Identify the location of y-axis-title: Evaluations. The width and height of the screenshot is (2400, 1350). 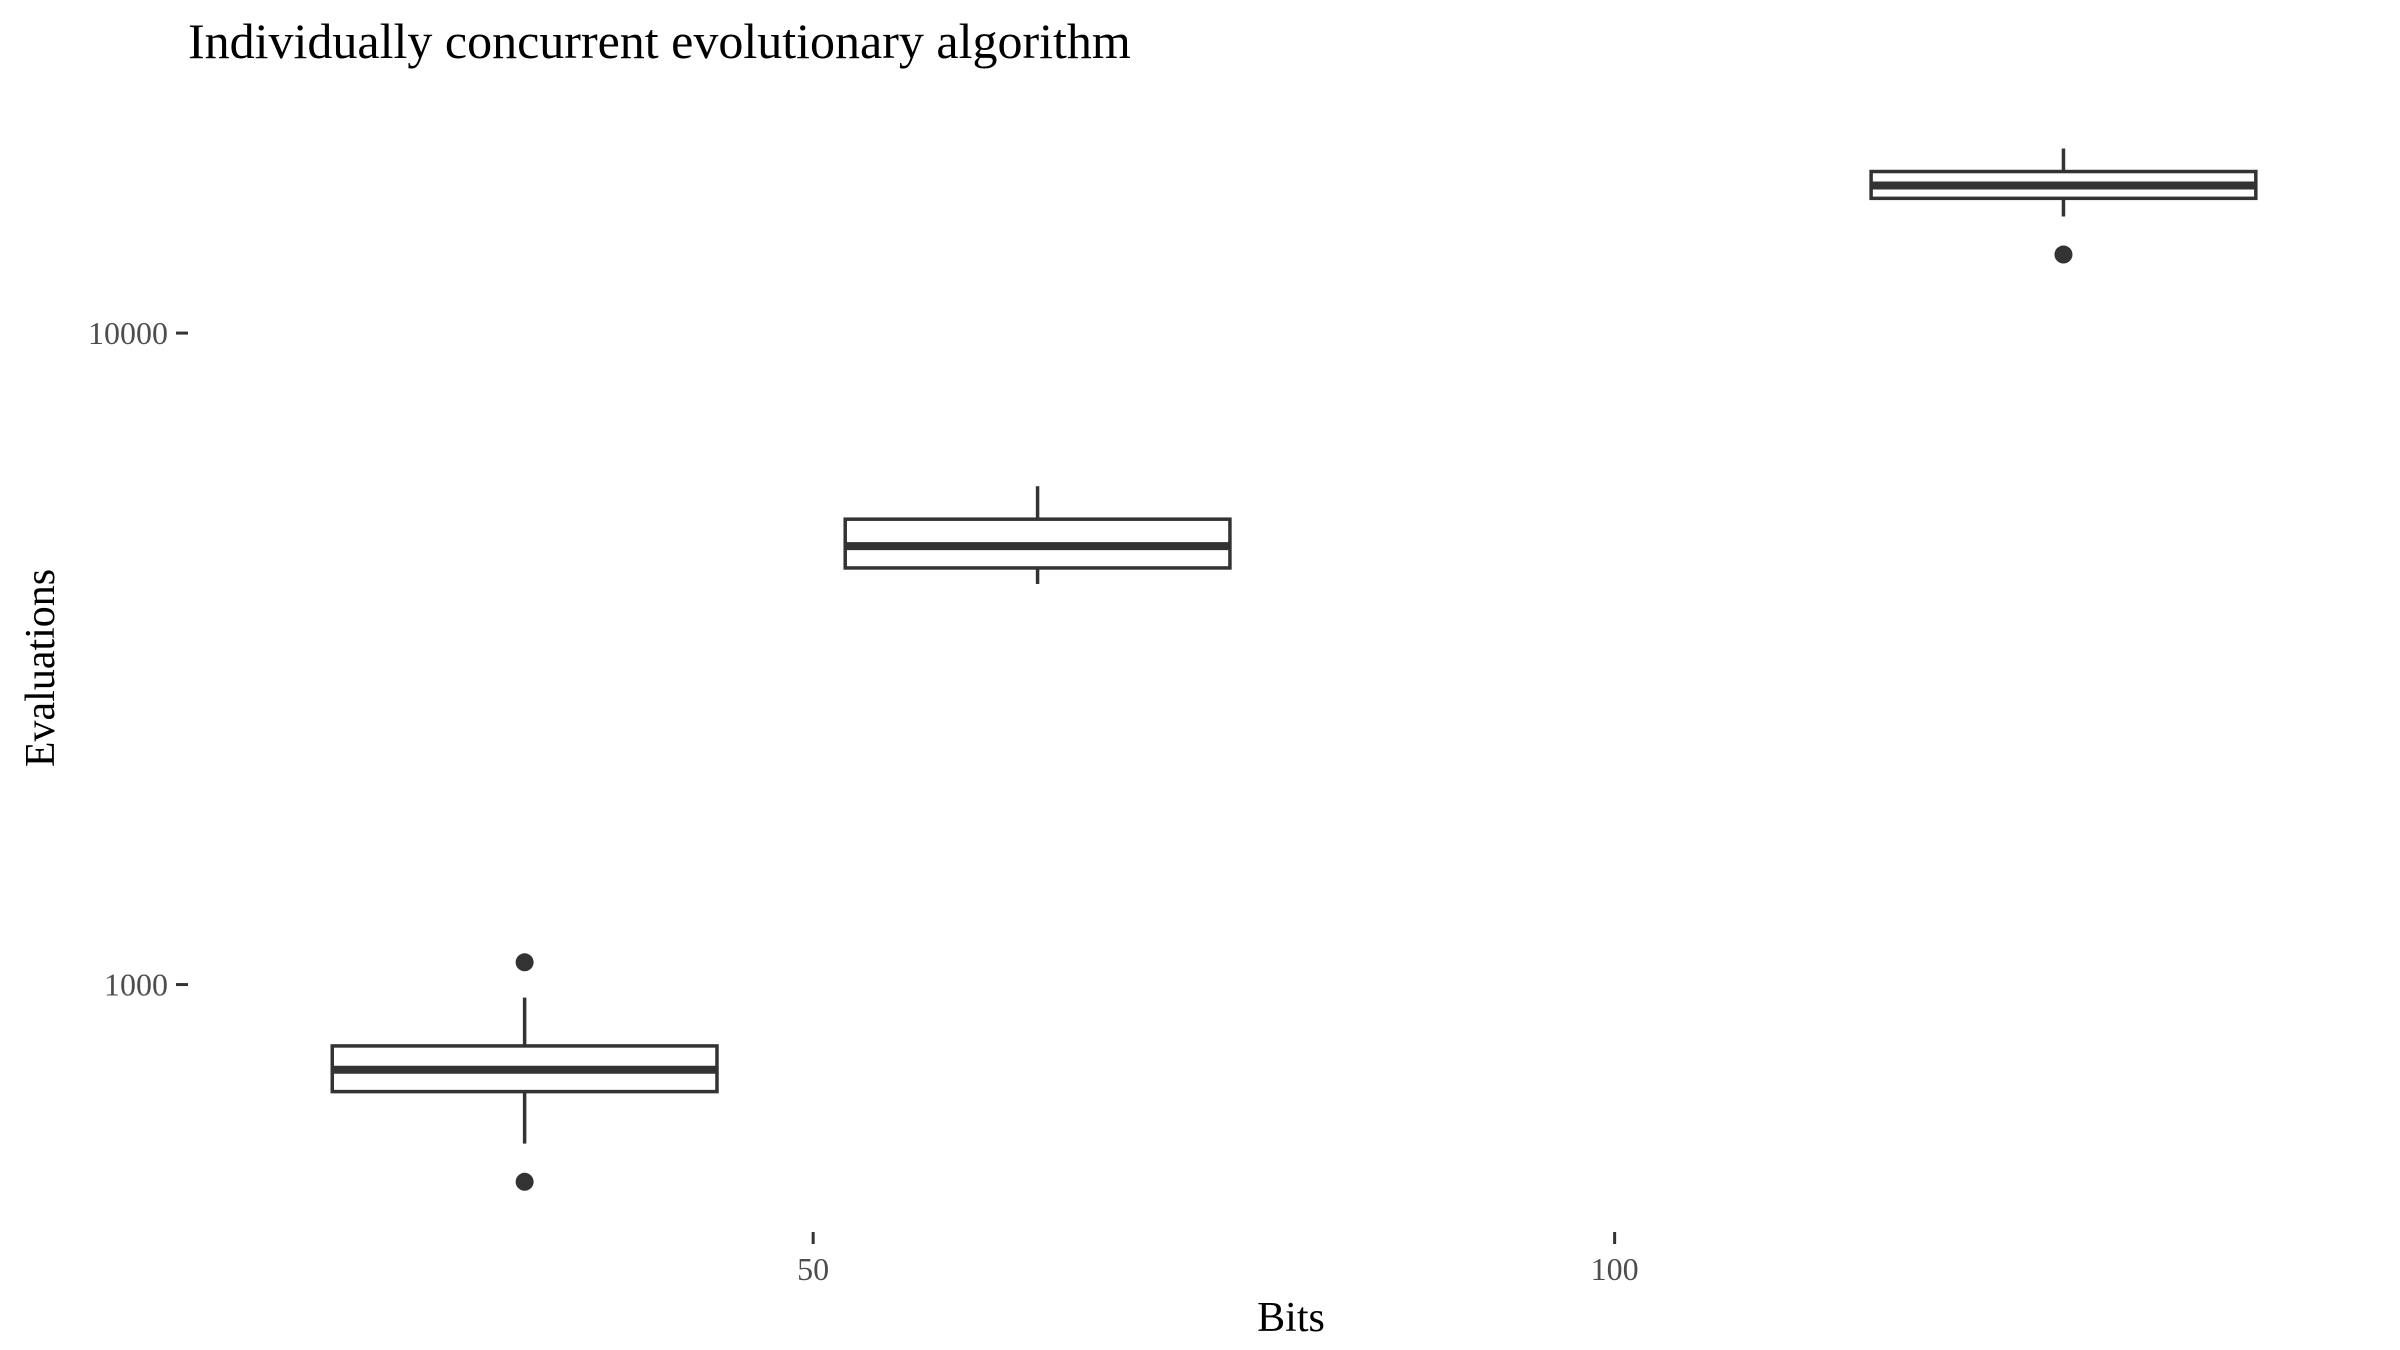
(41, 668).